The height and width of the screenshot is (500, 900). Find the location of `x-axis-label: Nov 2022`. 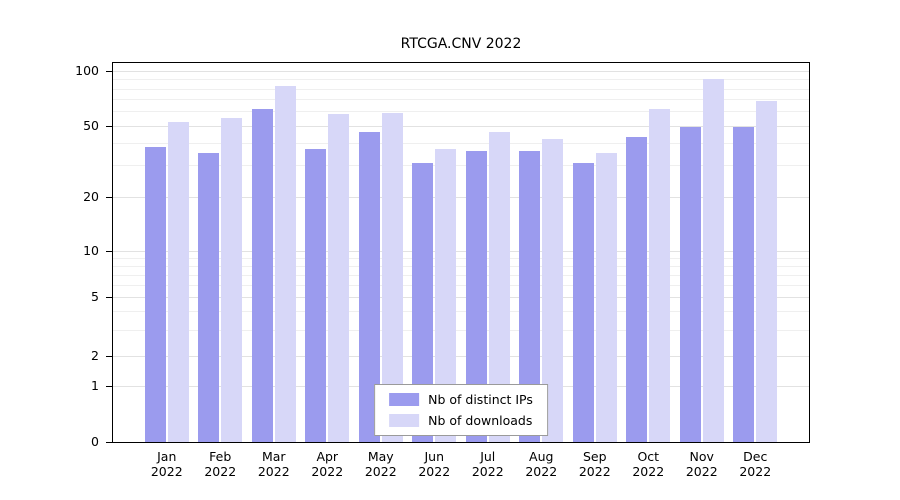

x-axis-label: Nov 2022 is located at coordinates (701, 464).